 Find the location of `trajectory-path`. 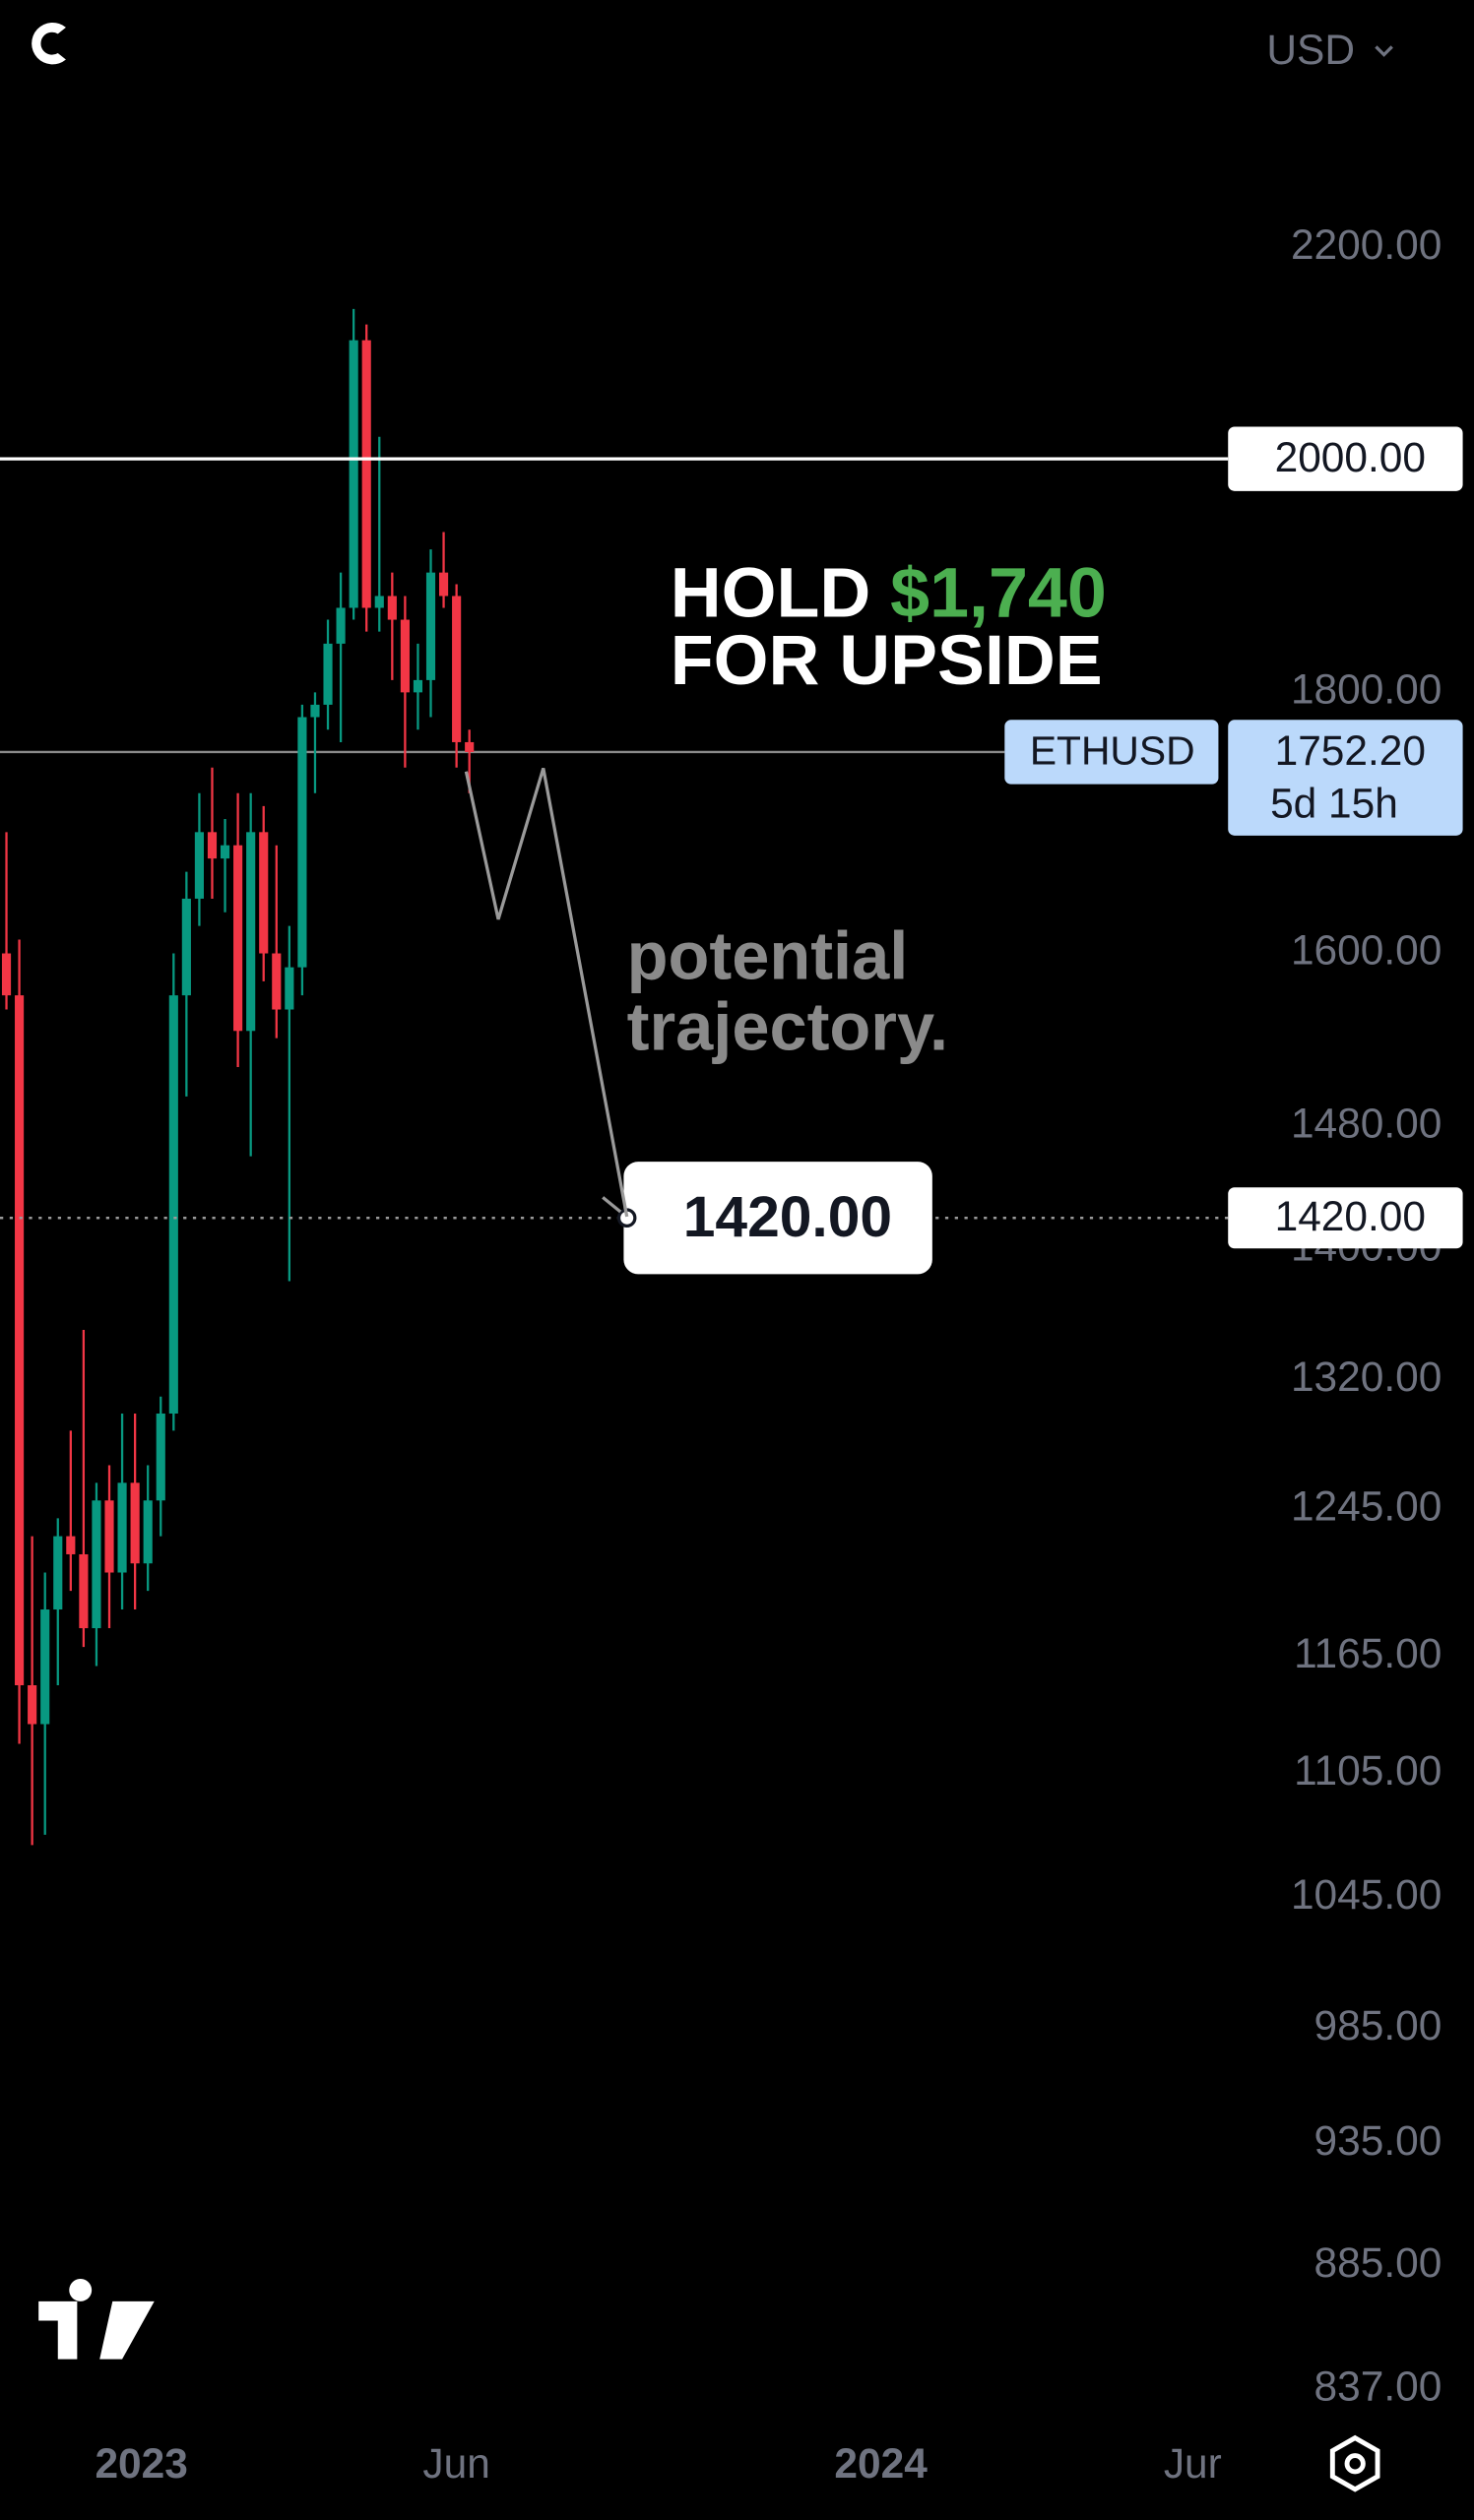

trajectory-path is located at coordinates (546, 992).